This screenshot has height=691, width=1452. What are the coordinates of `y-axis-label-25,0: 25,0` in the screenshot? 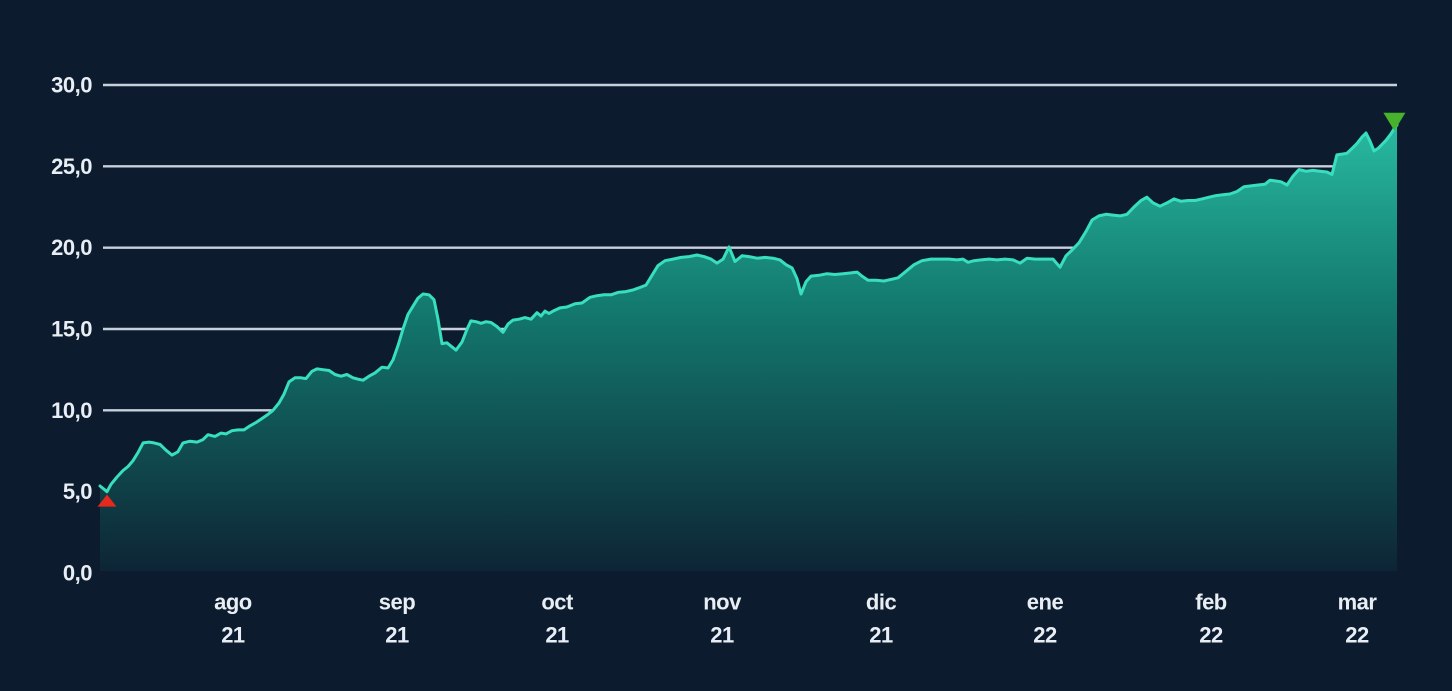 It's located at (71, 166).